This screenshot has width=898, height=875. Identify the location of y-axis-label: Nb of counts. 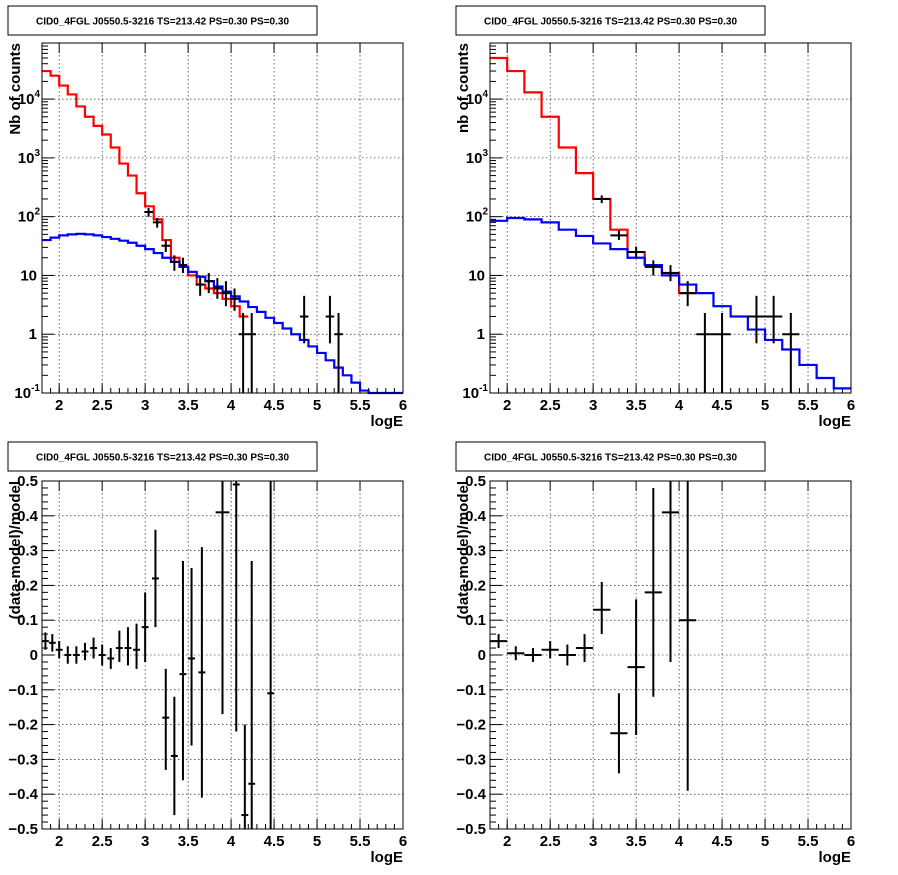
(15, 89).